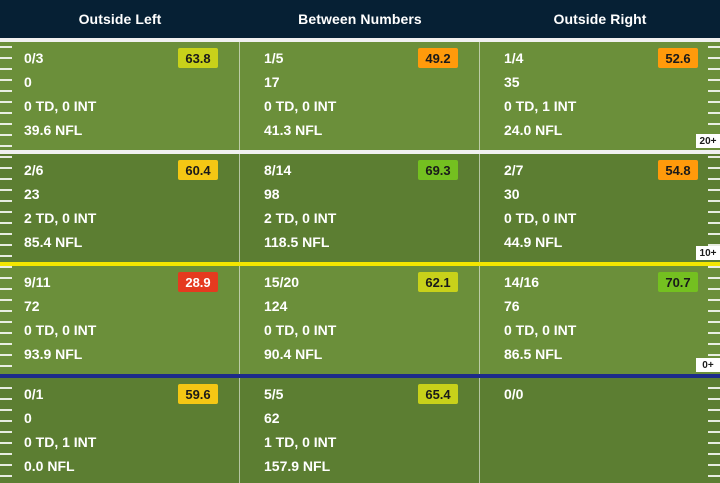  I want to click on zone-cell: 2/7 30 0 TD, 0 INT 44.9 NFL, so click(600, 206).